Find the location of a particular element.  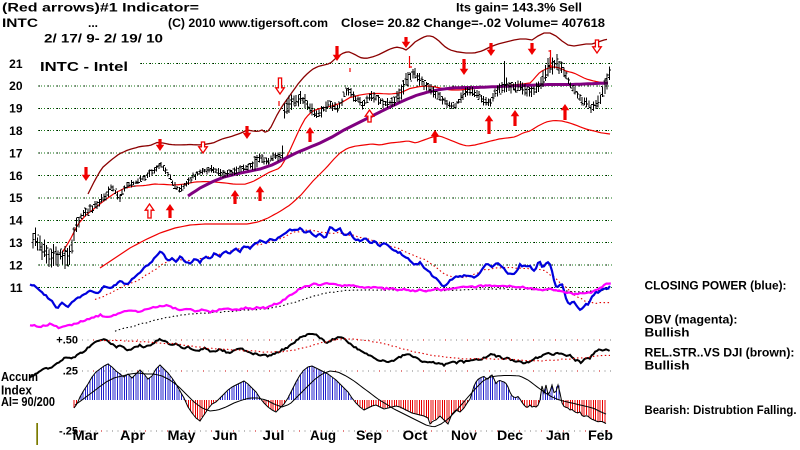

svg-text: Its gain= 143.3% Sell is located at coordinates (519, 8).